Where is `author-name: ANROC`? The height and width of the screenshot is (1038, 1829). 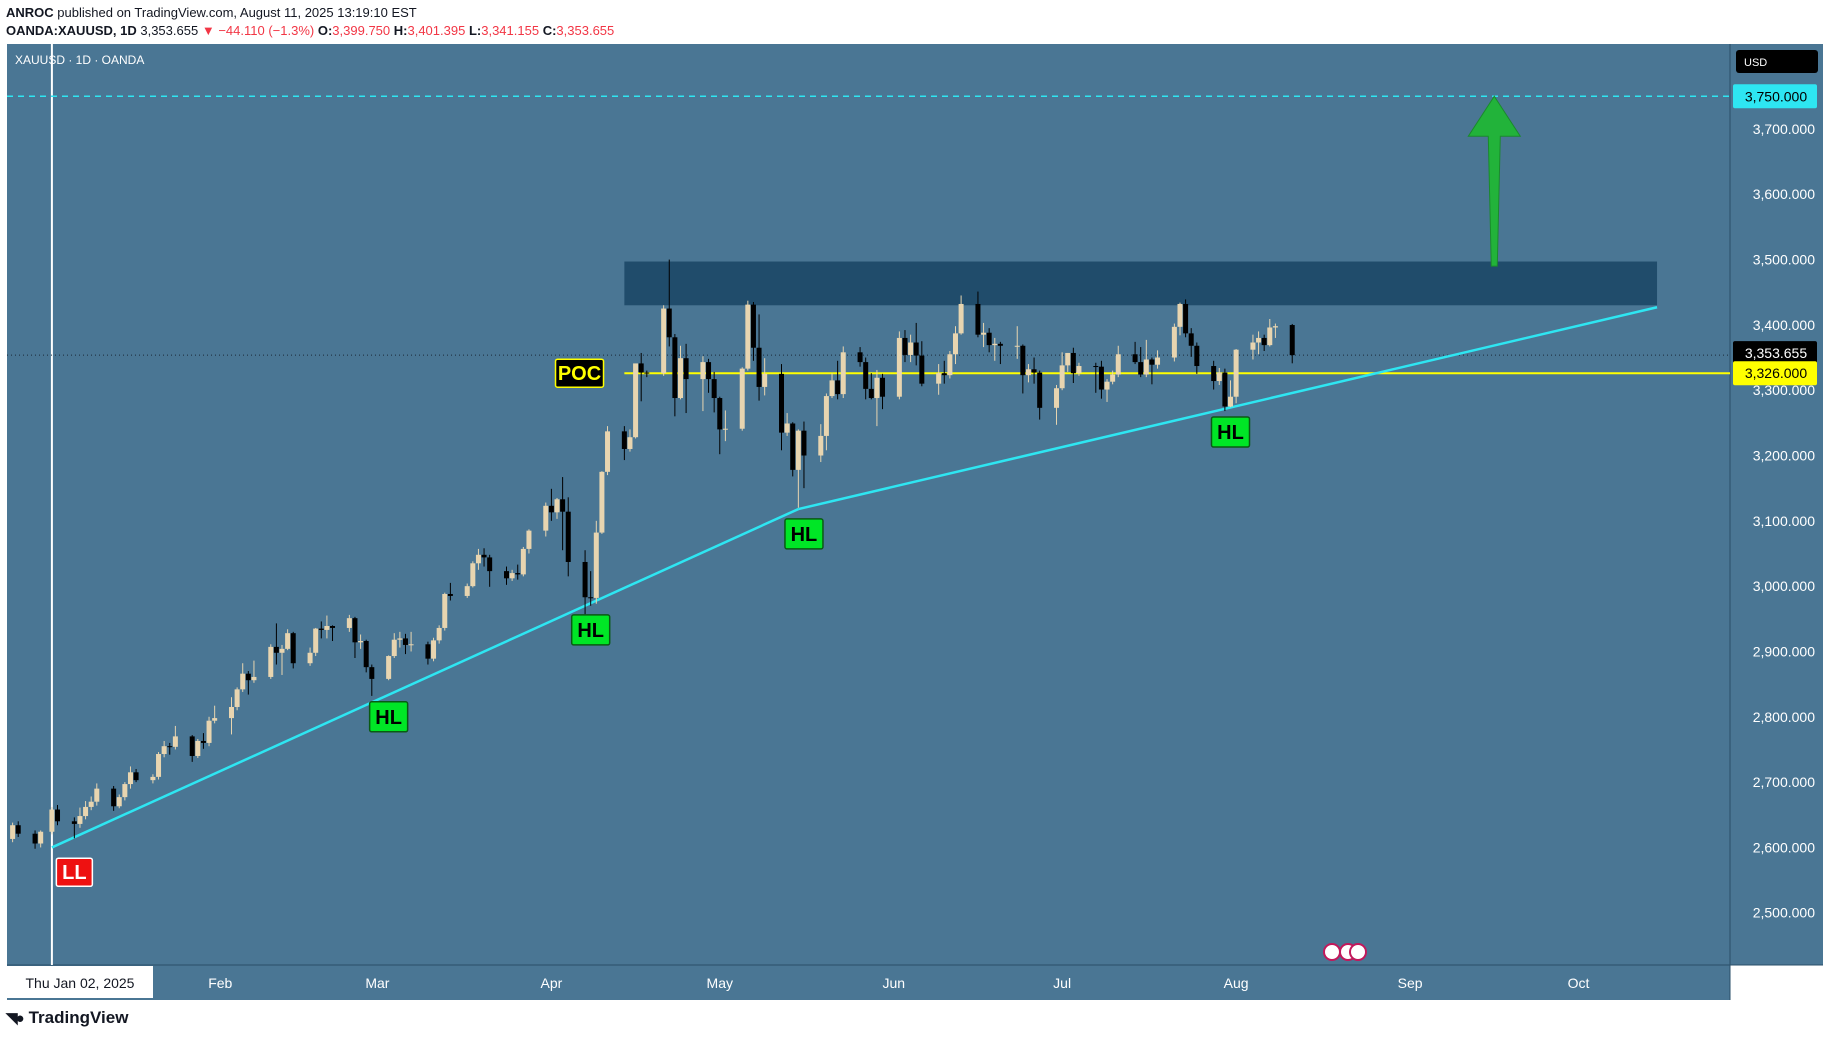
author-name: ANROC is located at coordinates (30, 12).